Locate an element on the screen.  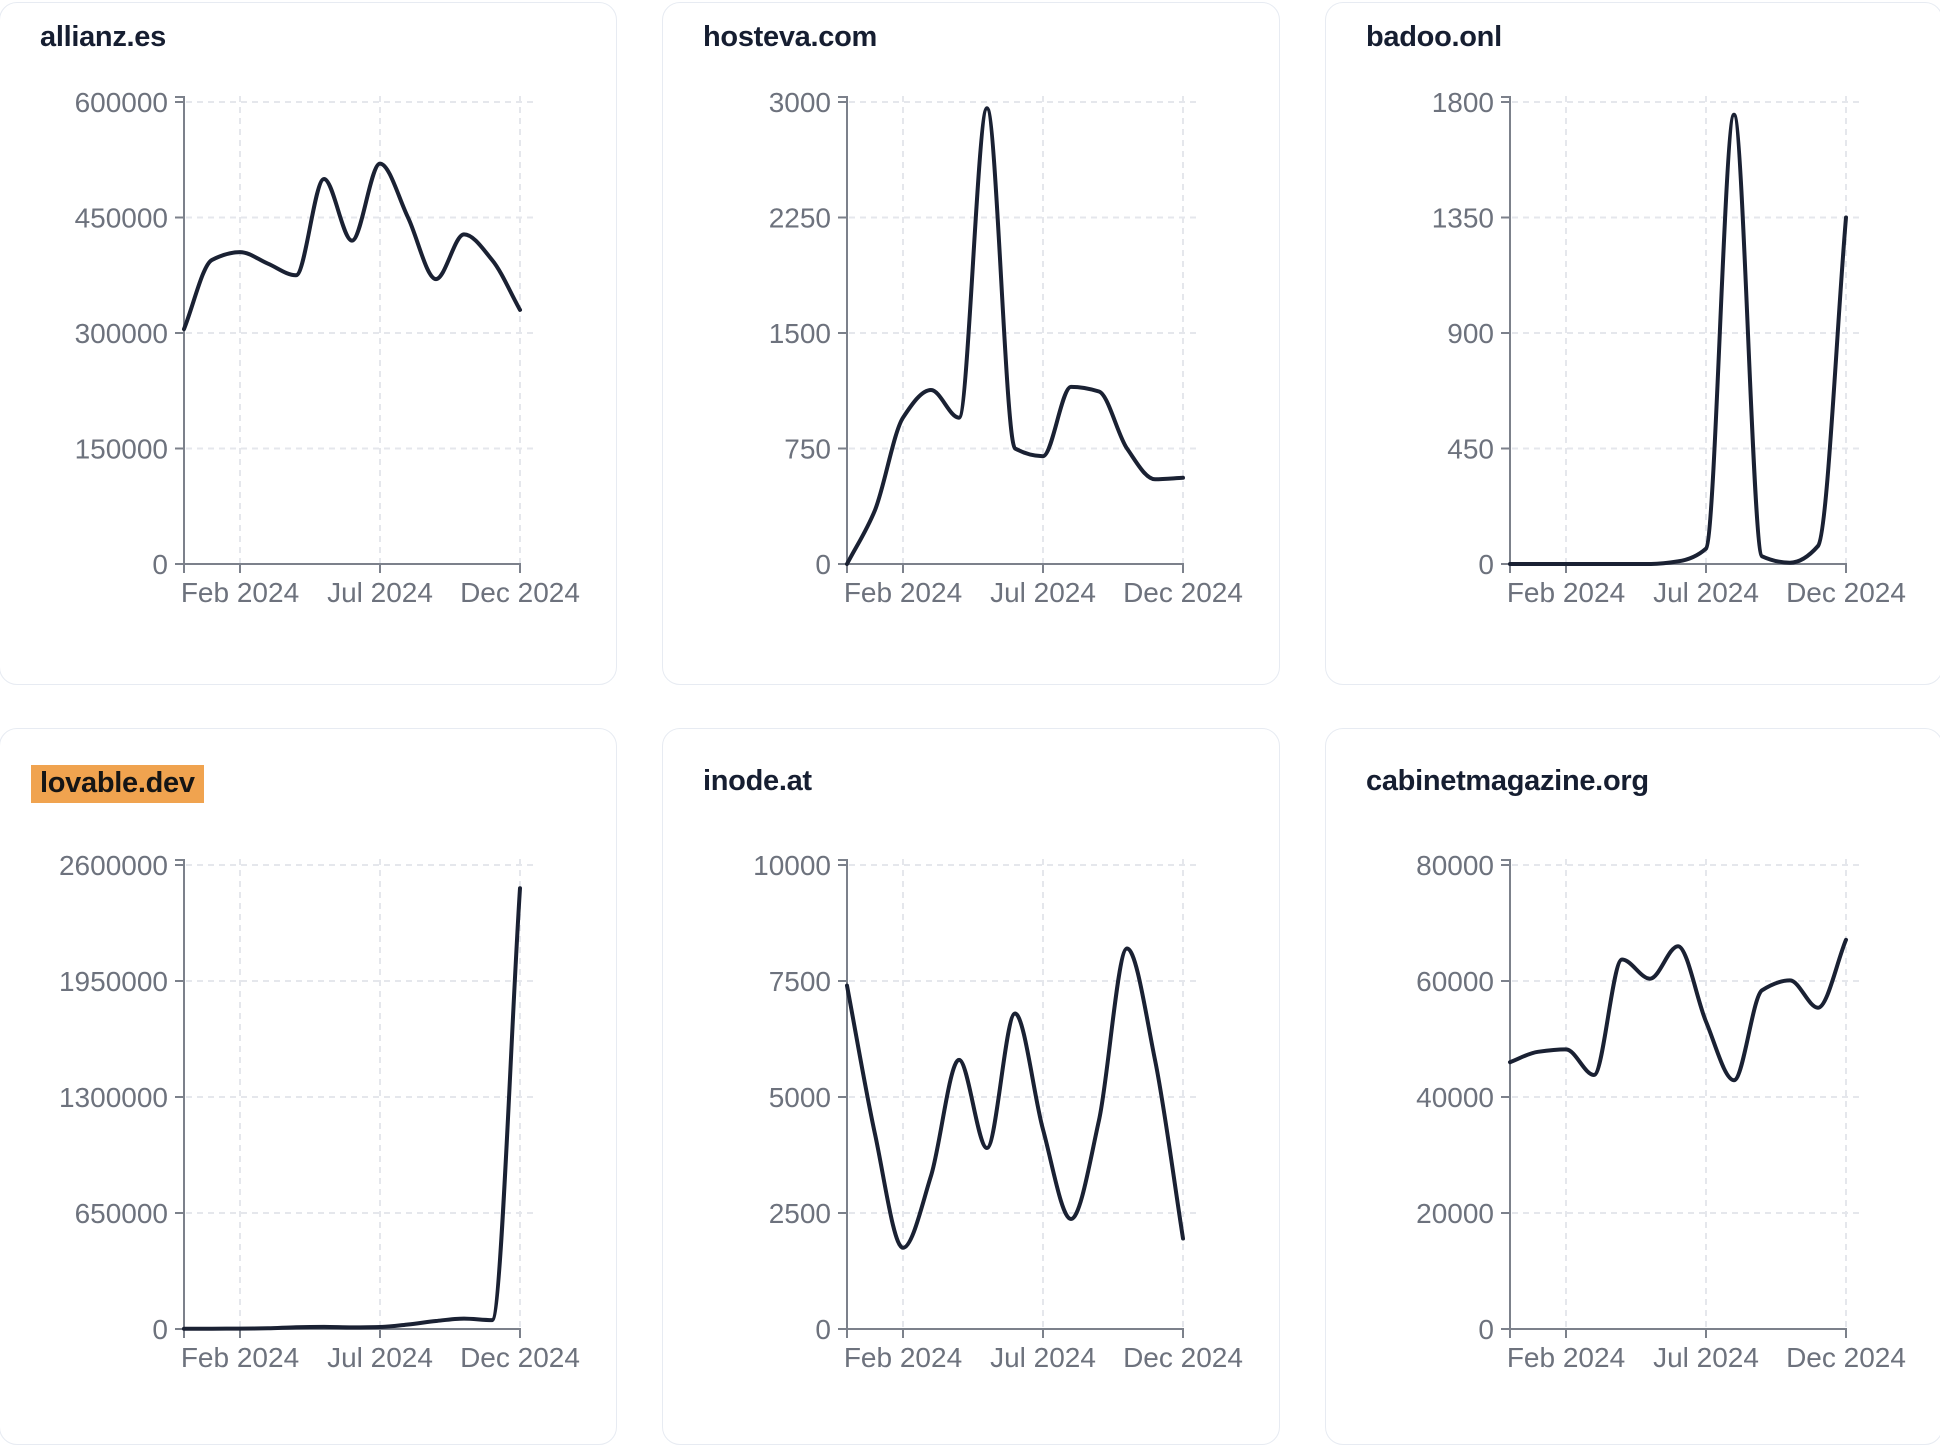
y-tick-label: 60000 is located at coordinates (1455, 981).